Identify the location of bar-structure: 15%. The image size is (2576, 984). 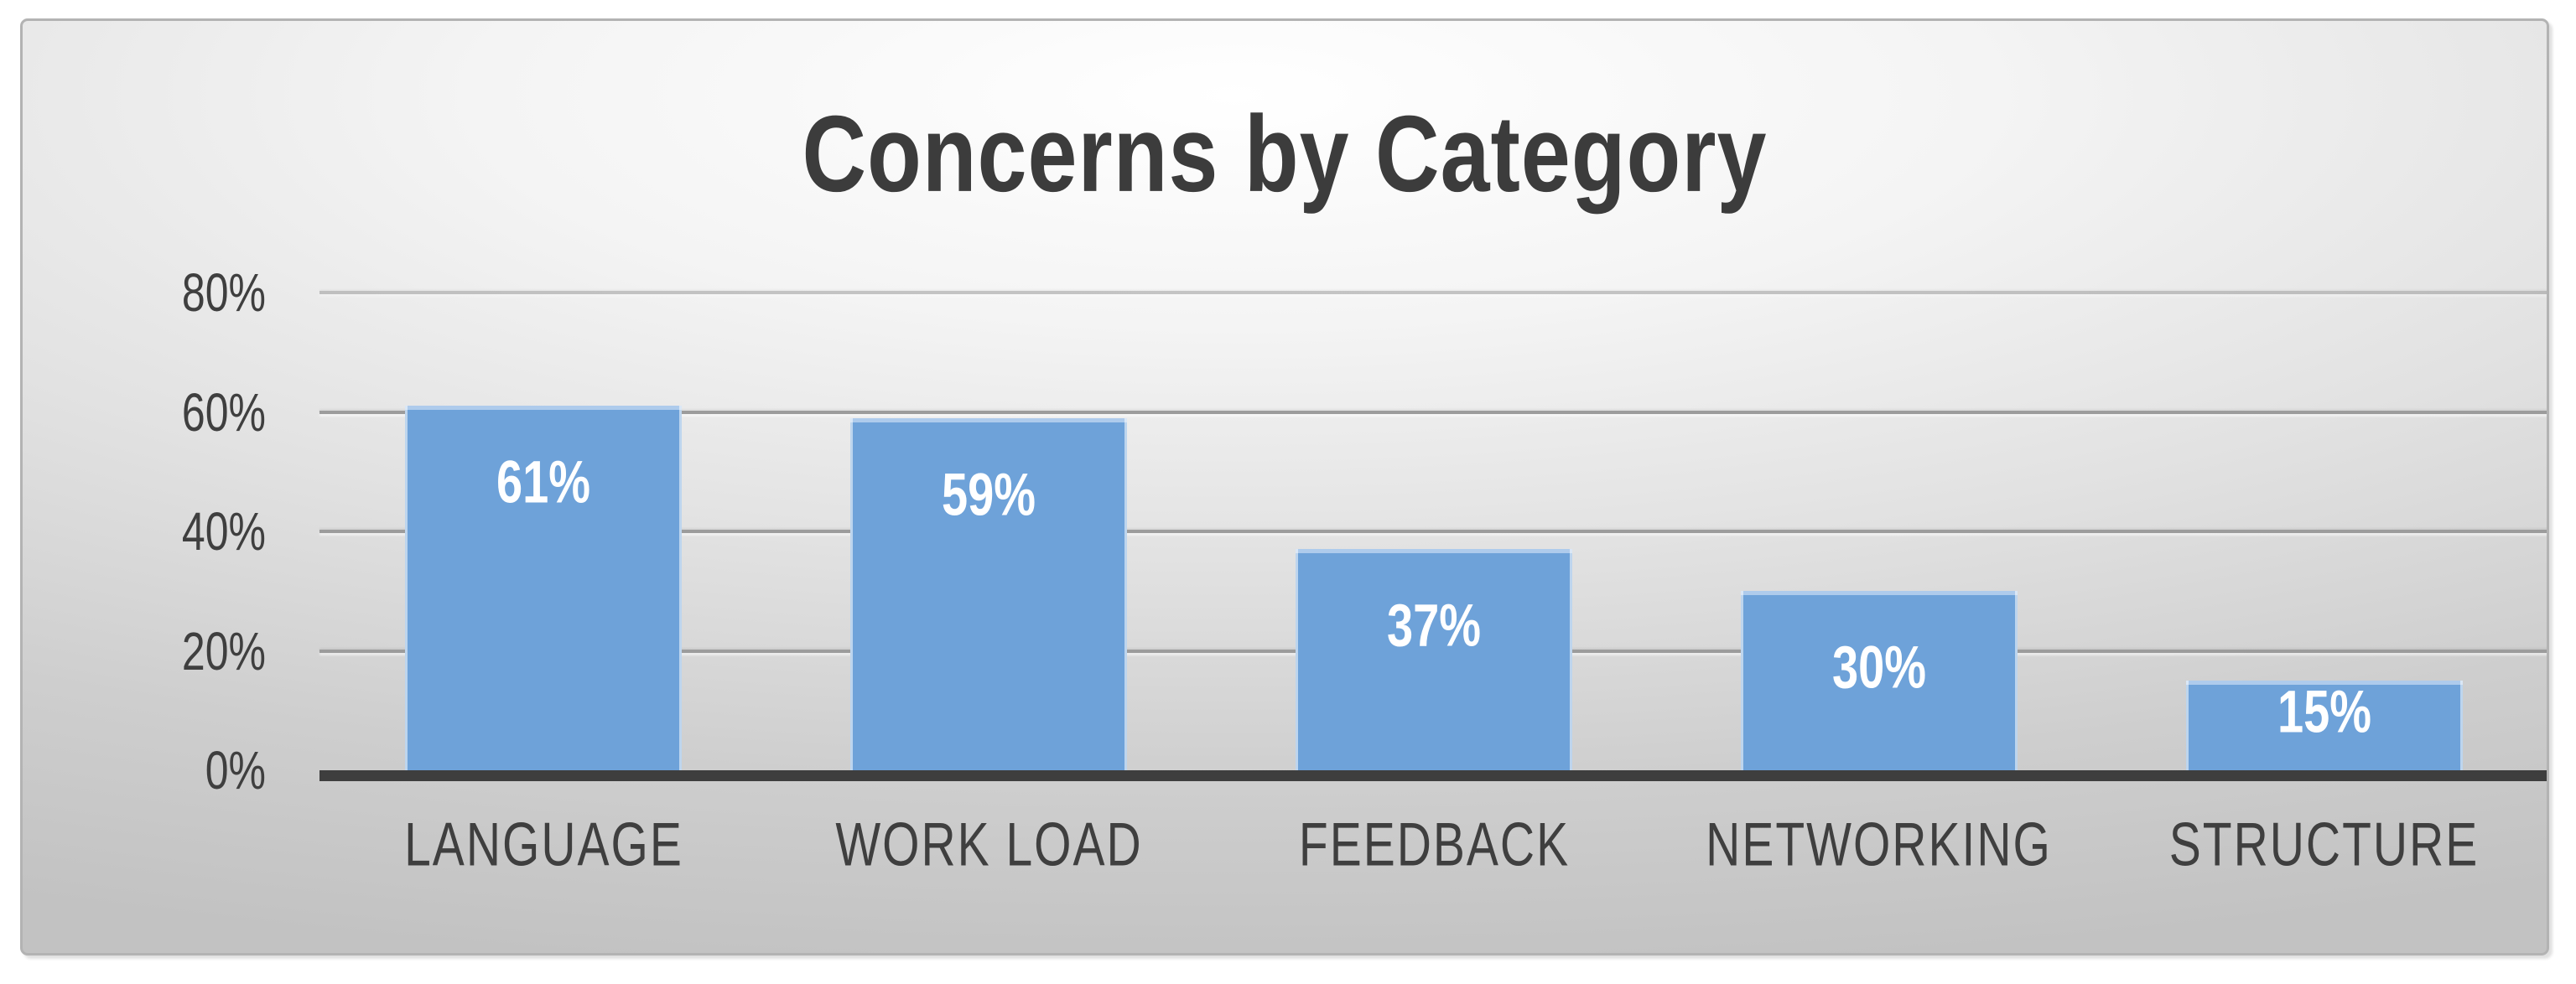
(2324, 723).